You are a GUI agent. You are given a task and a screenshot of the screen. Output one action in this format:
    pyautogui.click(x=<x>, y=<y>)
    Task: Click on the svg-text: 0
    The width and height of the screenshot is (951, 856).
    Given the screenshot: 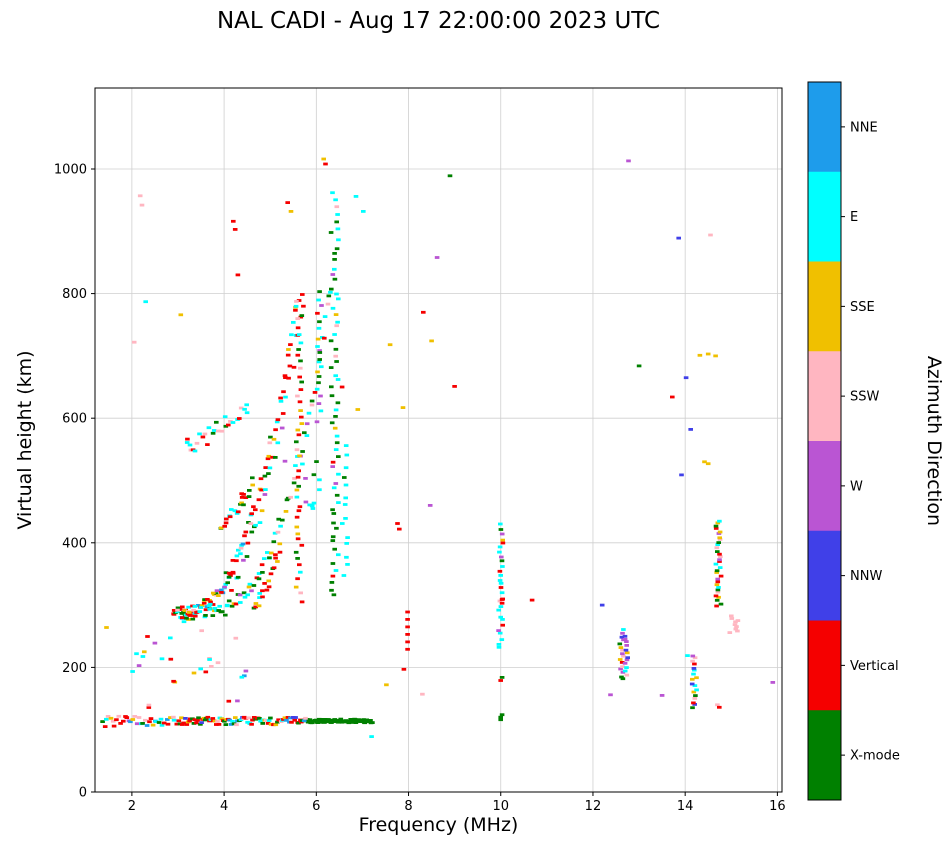 What is the action you would take?
    pyautogui.click(x=83, y=793)
    